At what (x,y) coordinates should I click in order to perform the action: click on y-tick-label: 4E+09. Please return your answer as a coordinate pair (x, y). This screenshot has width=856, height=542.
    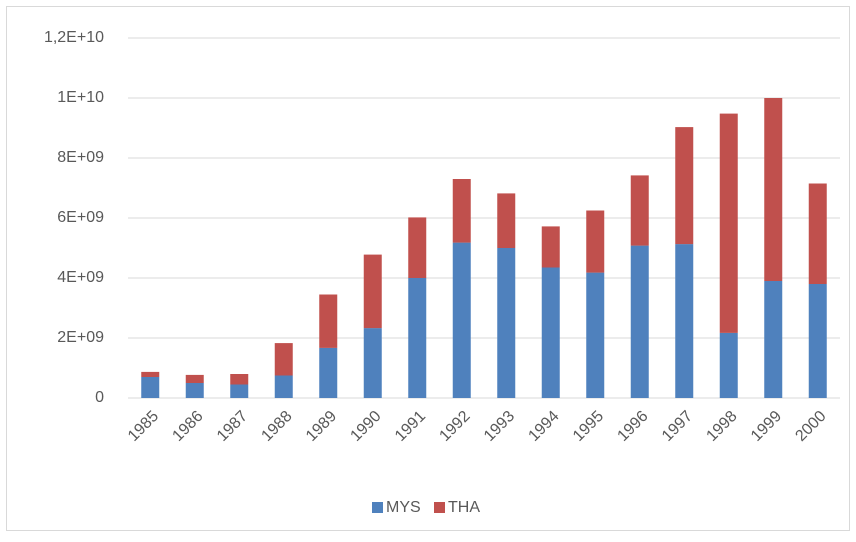
    Looking at the image, I should click on (80, 277).